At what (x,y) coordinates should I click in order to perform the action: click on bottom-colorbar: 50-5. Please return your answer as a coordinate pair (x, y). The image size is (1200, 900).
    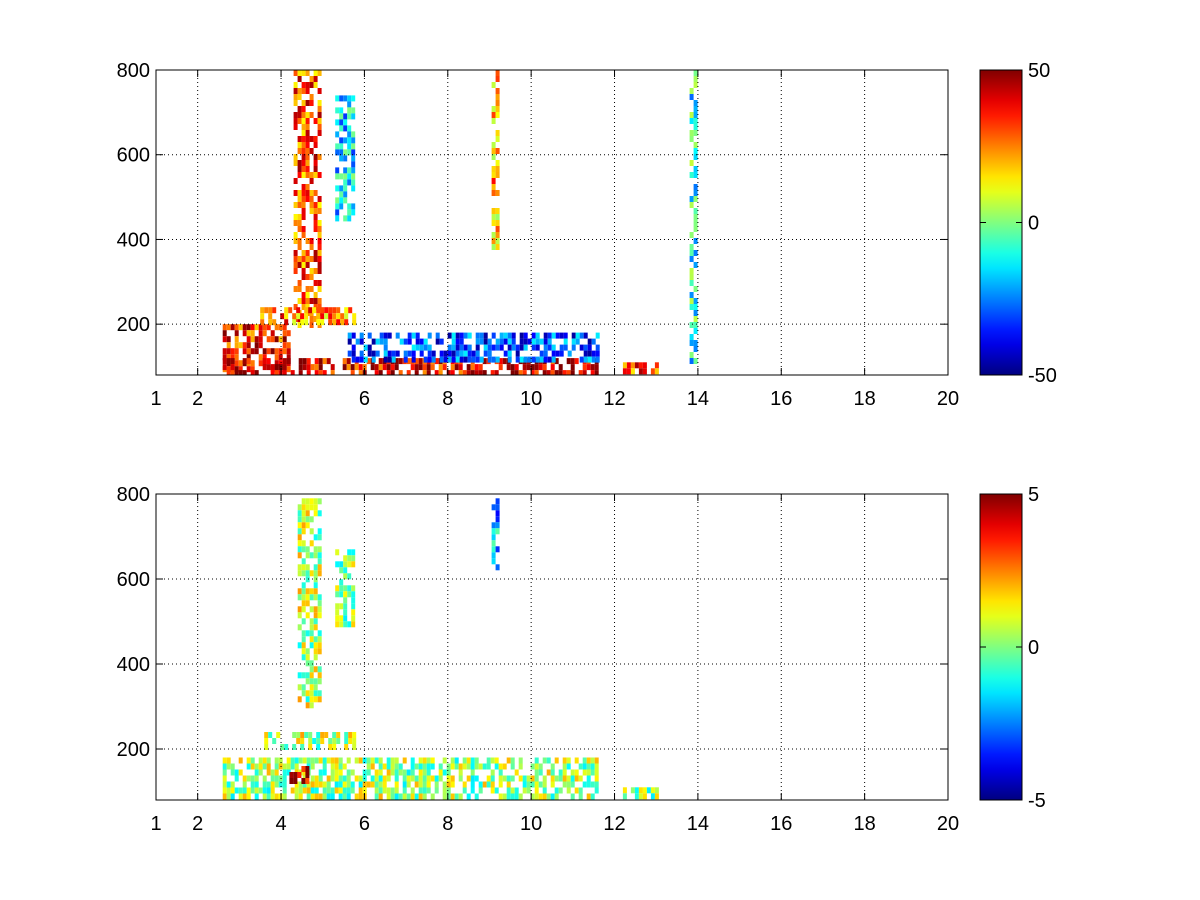
    Looking at the image, I should click on (1012, 648).